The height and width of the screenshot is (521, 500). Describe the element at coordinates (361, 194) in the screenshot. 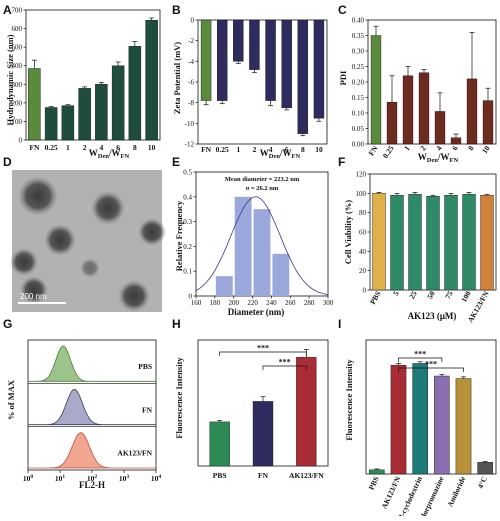

I see `panel-f-ytick-label: 100` at that location.